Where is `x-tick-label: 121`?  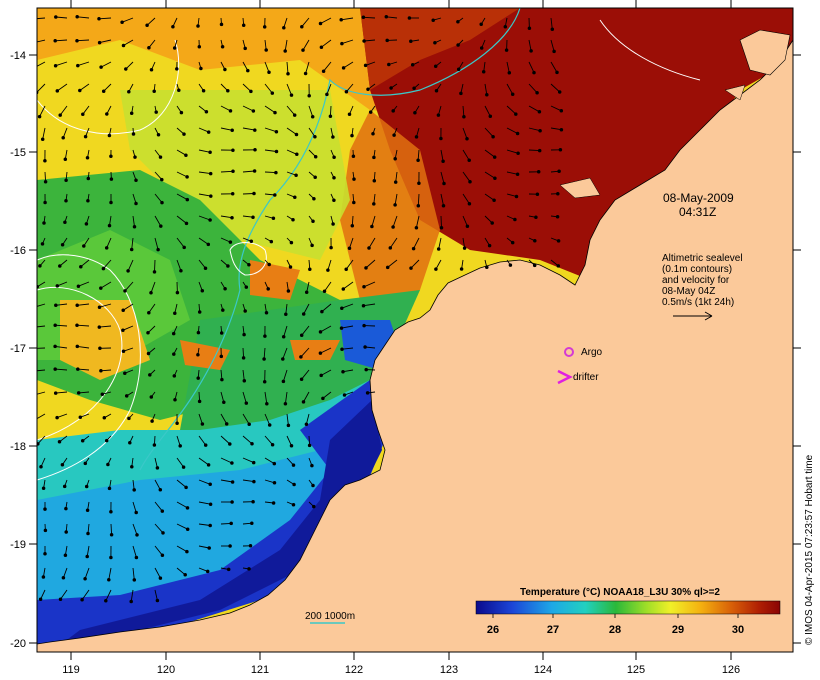
x-tick-label: 121 is located at coordinates (260, 670).